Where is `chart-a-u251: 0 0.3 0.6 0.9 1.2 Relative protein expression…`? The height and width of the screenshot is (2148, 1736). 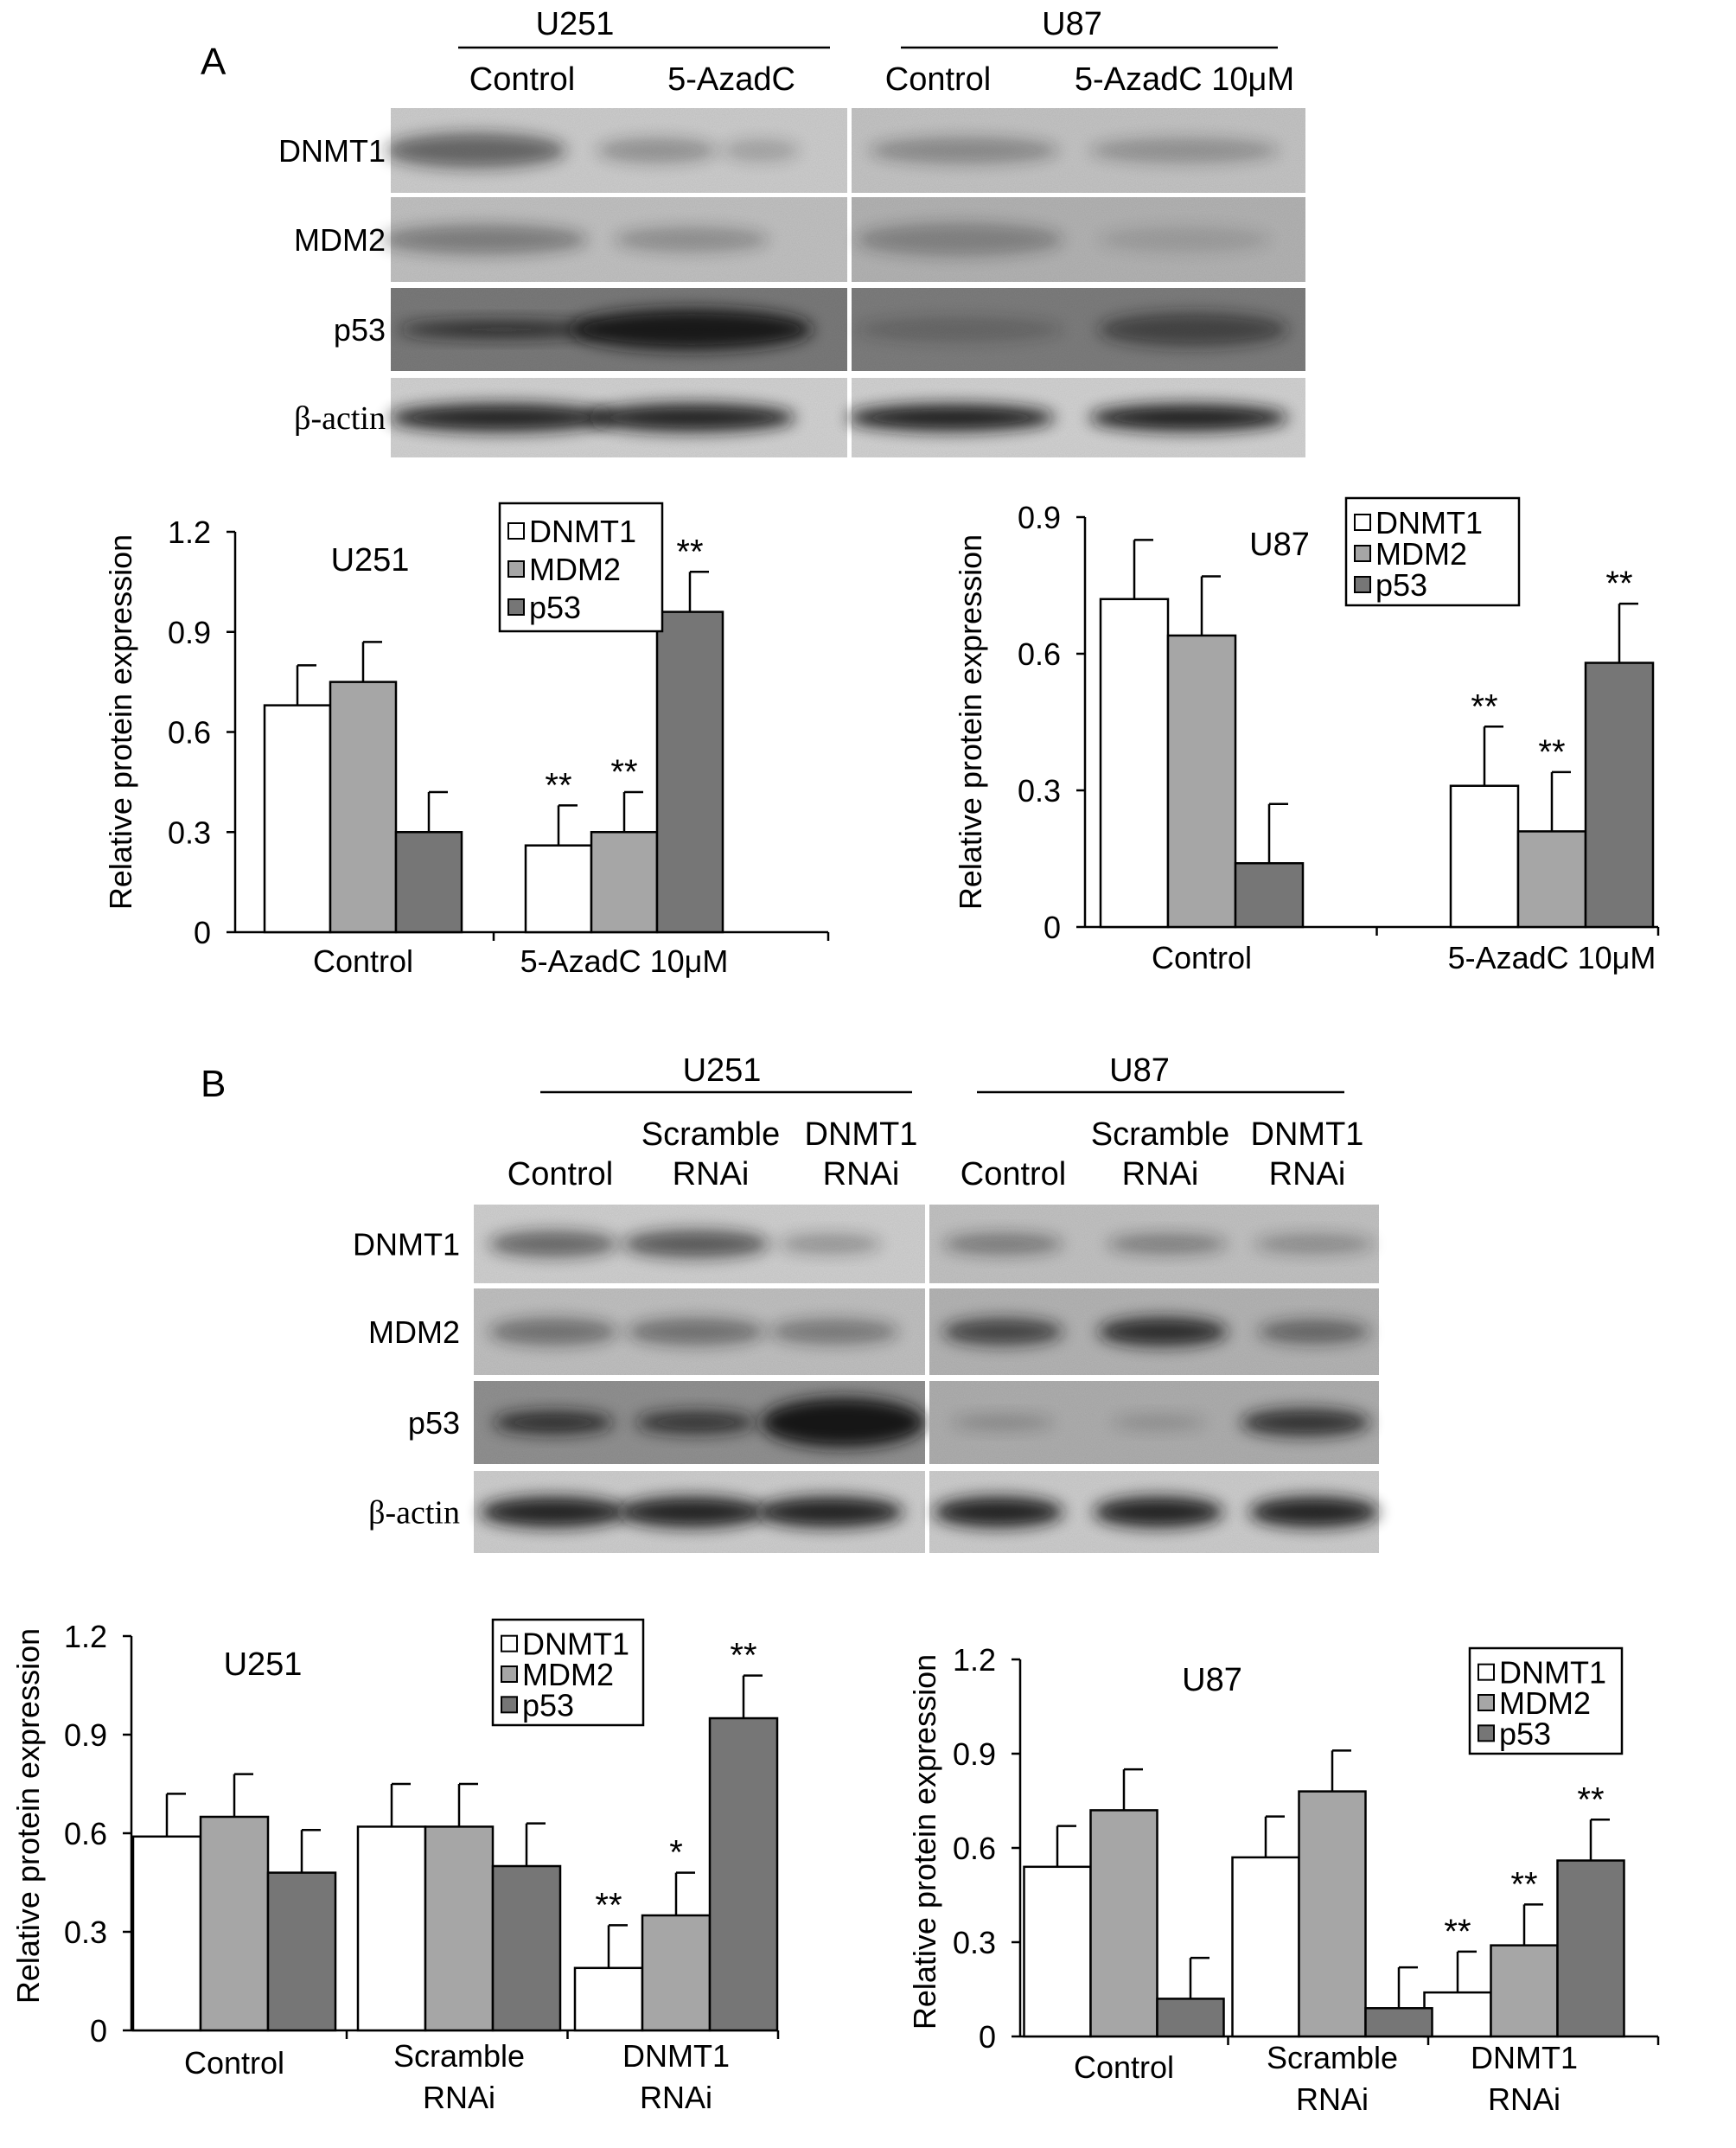 chart-a-u251: 0 0.3 0.6 0.9 1.2 Relative protein expression… is located at coordinates (466, 740).